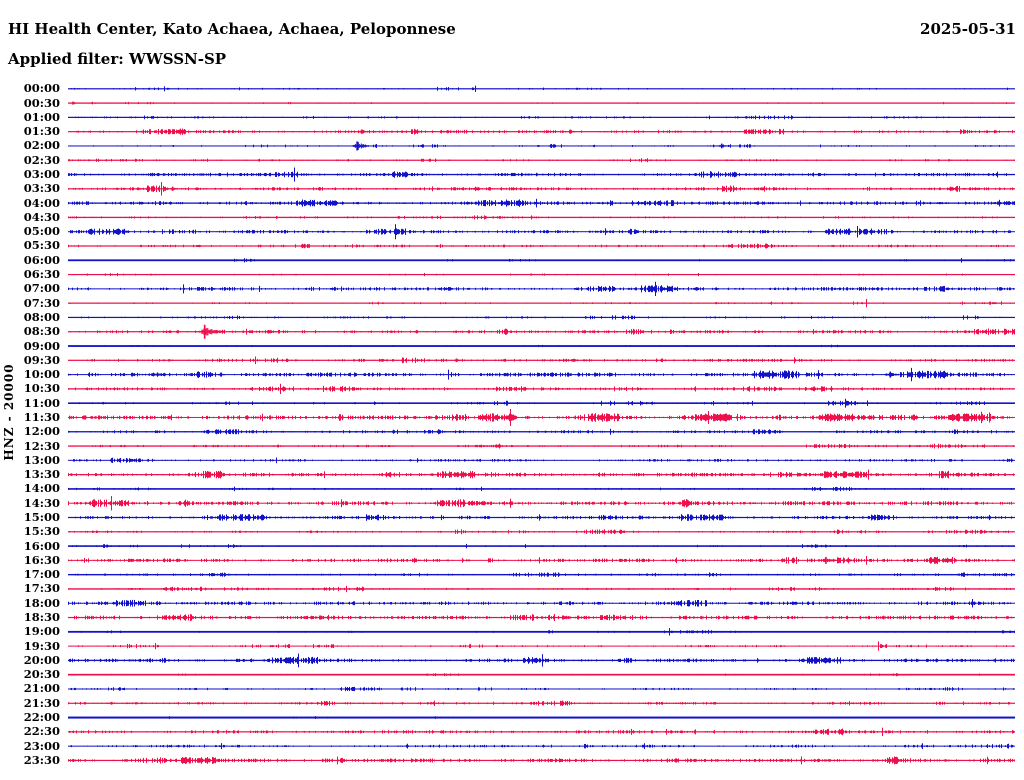 This screenshot has height=780, width=1024. Describe the element at coordinates (9, 412) in the screenshot. I see `channel-scale-label: HNZ - 20000` at that location.